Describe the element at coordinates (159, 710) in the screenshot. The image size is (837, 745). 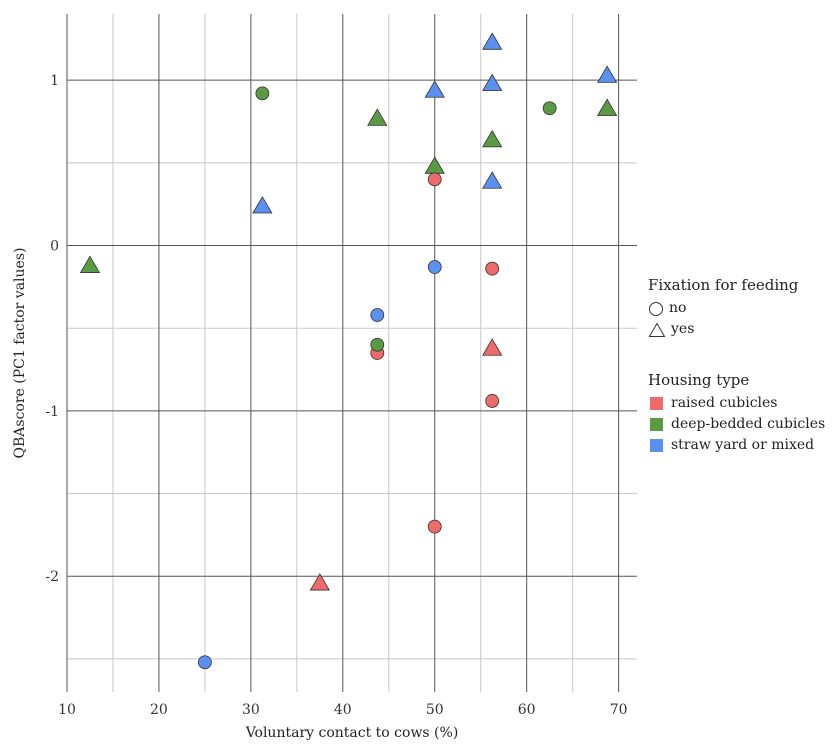
I see `x-tick-label: 20` at that location.